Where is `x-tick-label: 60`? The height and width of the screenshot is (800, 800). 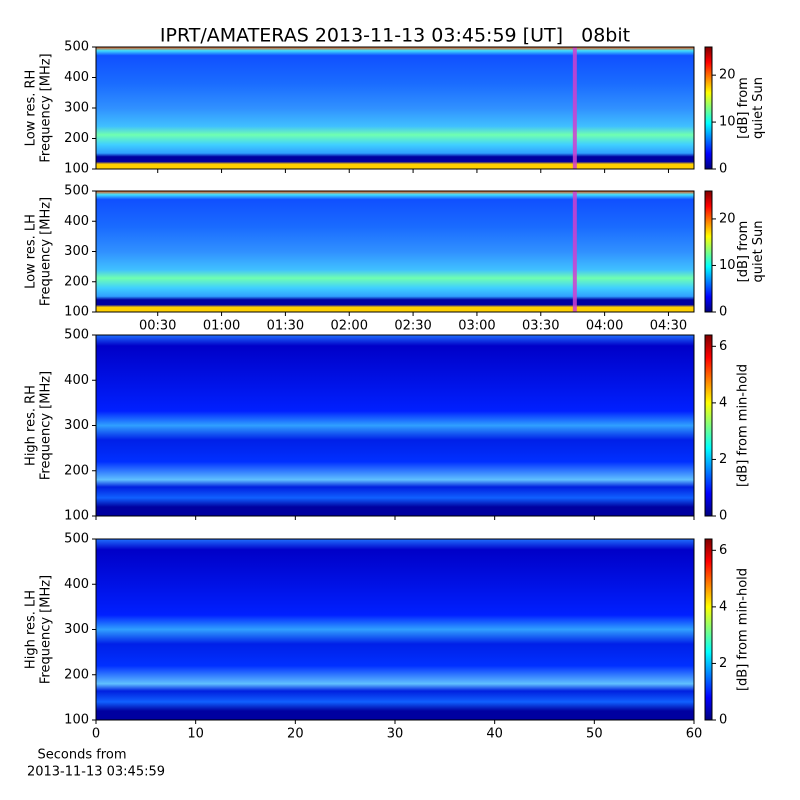
x-tick-label: 60 is located at coordinates (694, 734).